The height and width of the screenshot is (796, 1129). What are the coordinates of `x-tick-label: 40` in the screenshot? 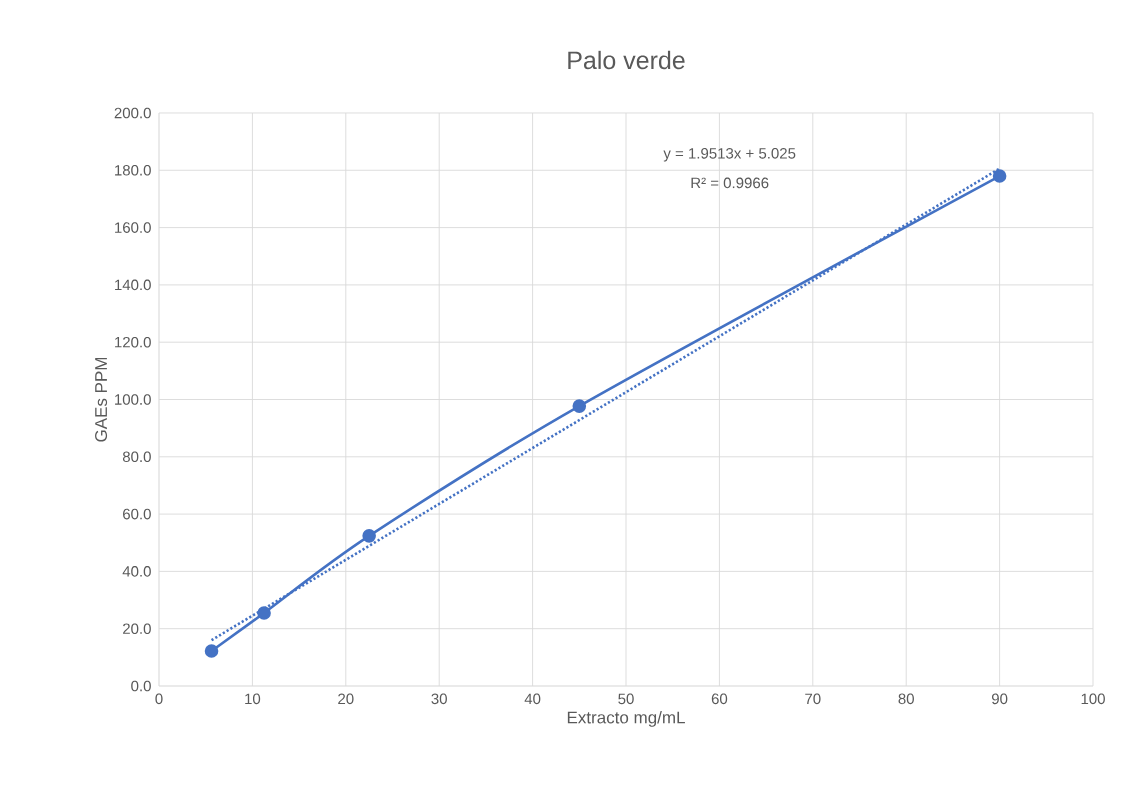 It's located at (532, 699).